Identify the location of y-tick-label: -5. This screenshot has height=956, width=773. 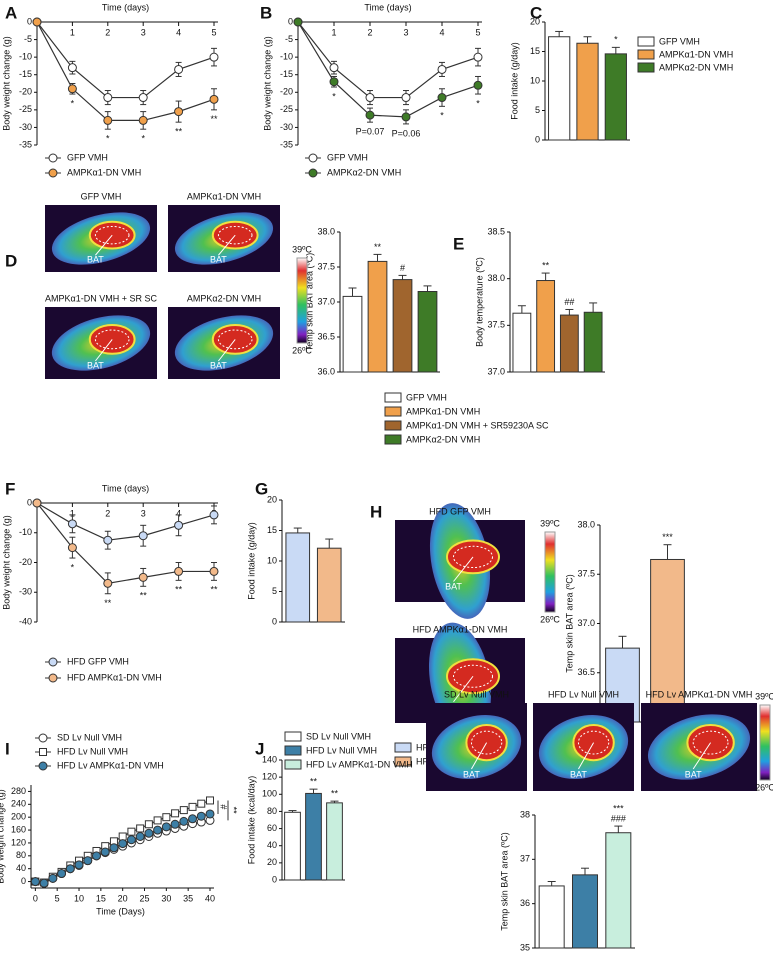
(289, 39).